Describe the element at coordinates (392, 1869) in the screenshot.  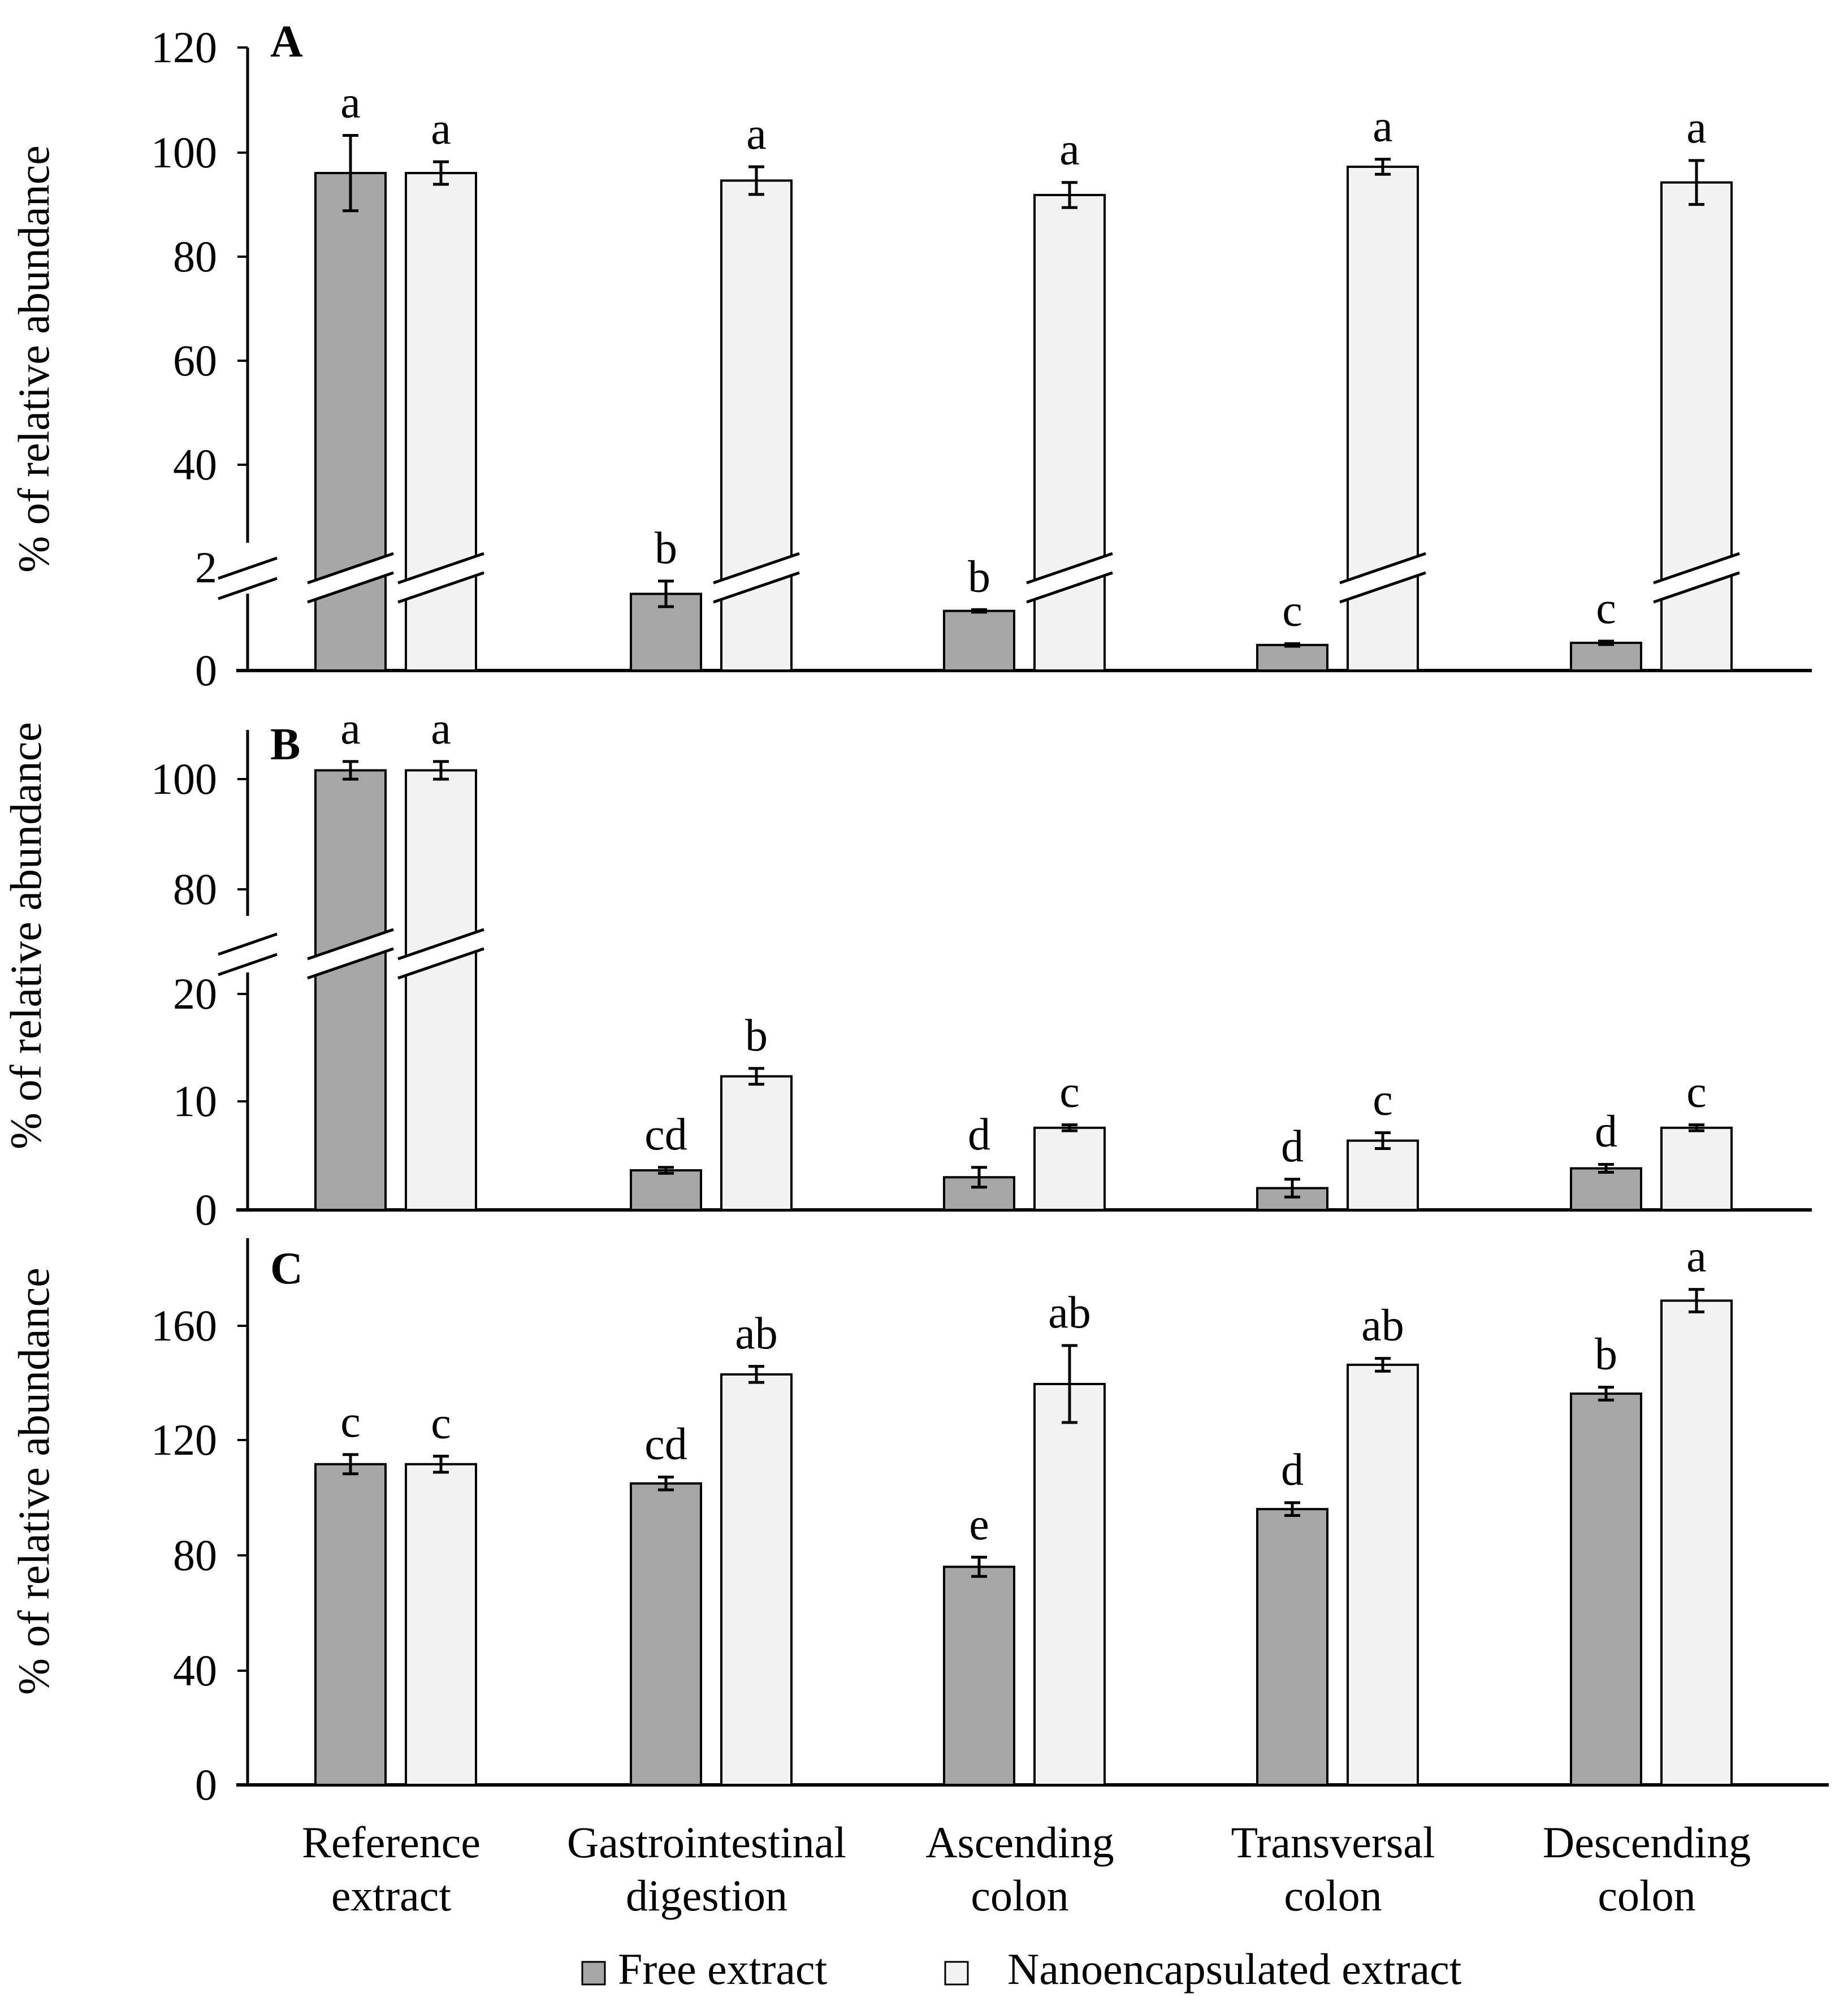
I see `x-category-label: Reference extract` at that location.